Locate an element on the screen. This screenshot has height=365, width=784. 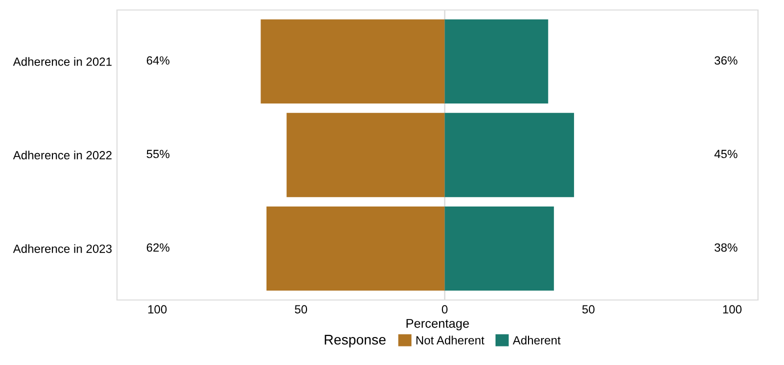
annotation: 64% is located at coordinates (158, 60).